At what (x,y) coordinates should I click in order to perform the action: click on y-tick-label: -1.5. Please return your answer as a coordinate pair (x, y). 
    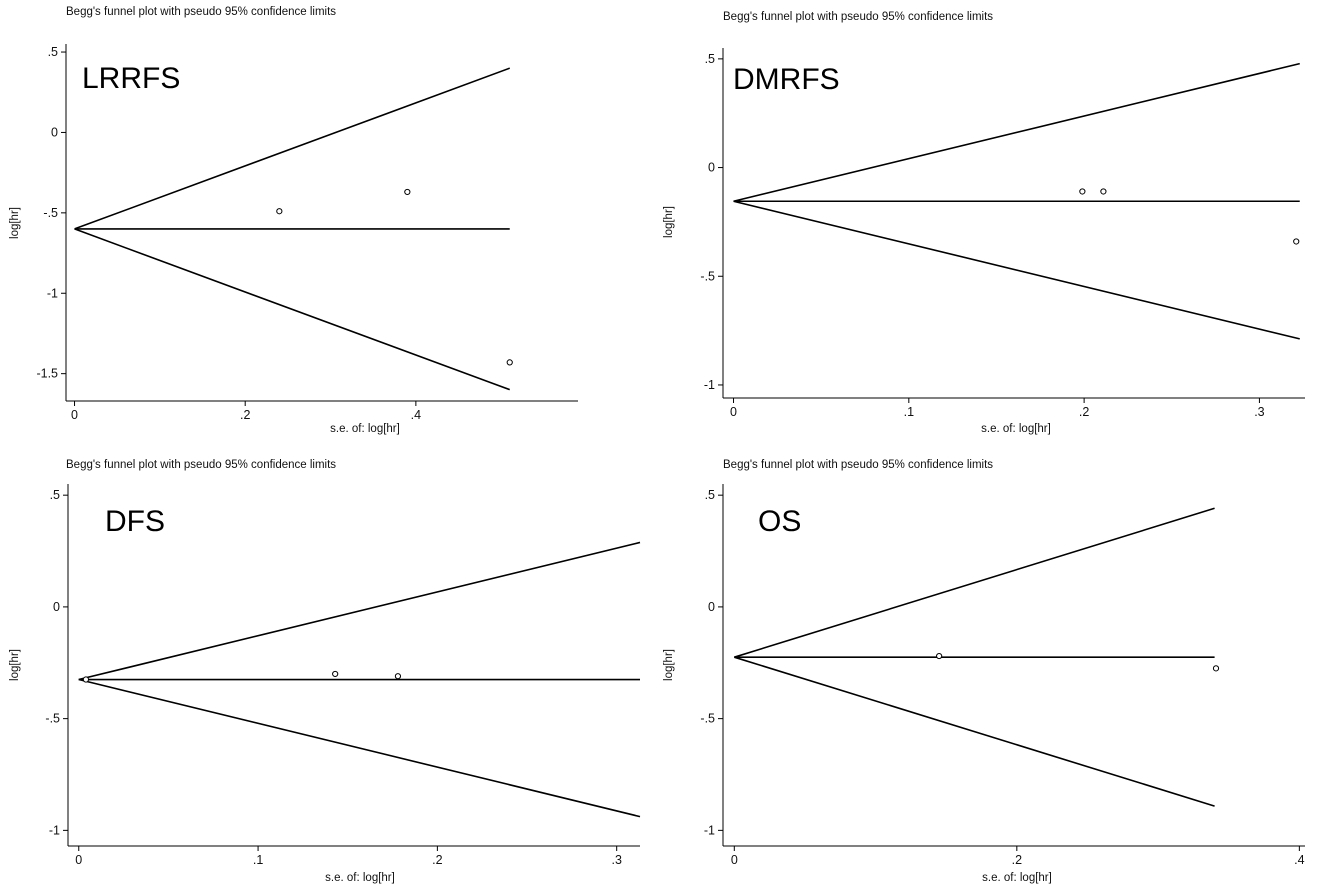
    Looking at the image, I should click on (47, 374).